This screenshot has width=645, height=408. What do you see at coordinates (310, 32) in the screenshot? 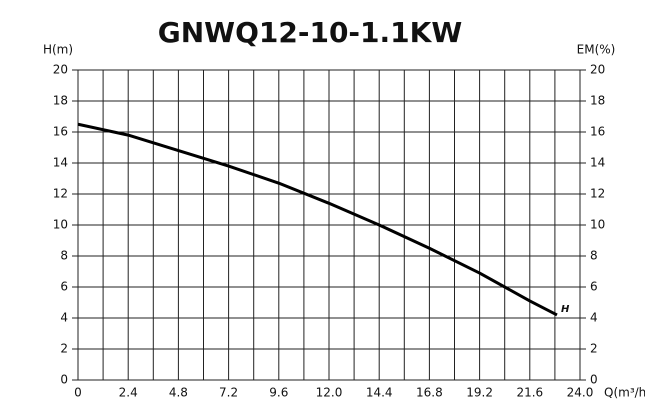
I see `chart-title: GNWQ12-10-1.1KW` at bounding box center [310, 32].